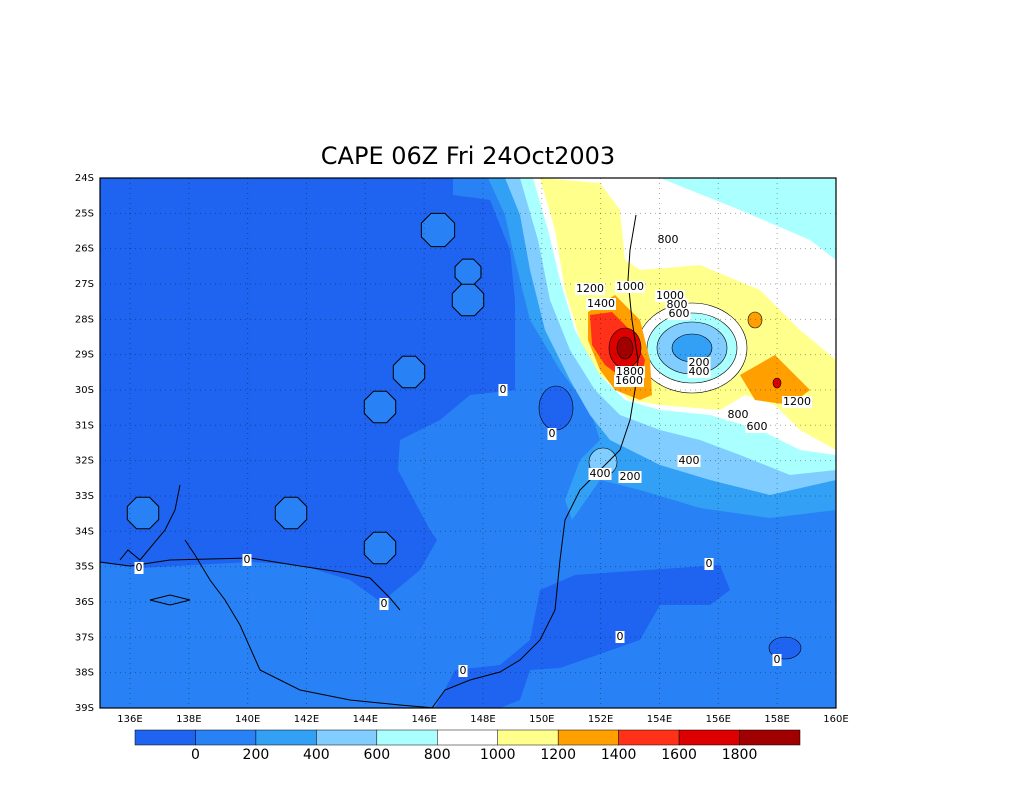 This screenshot has height=800, width=1024. What do you see at coordinates (306, 719) in the screenshot?
I see `lon-tick-label: 142E` at bounding box center [306, 719].